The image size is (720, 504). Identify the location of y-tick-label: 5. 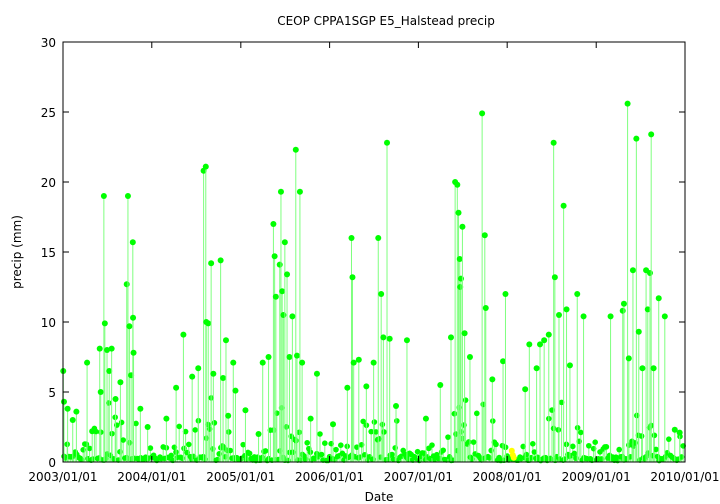
(52, 393).